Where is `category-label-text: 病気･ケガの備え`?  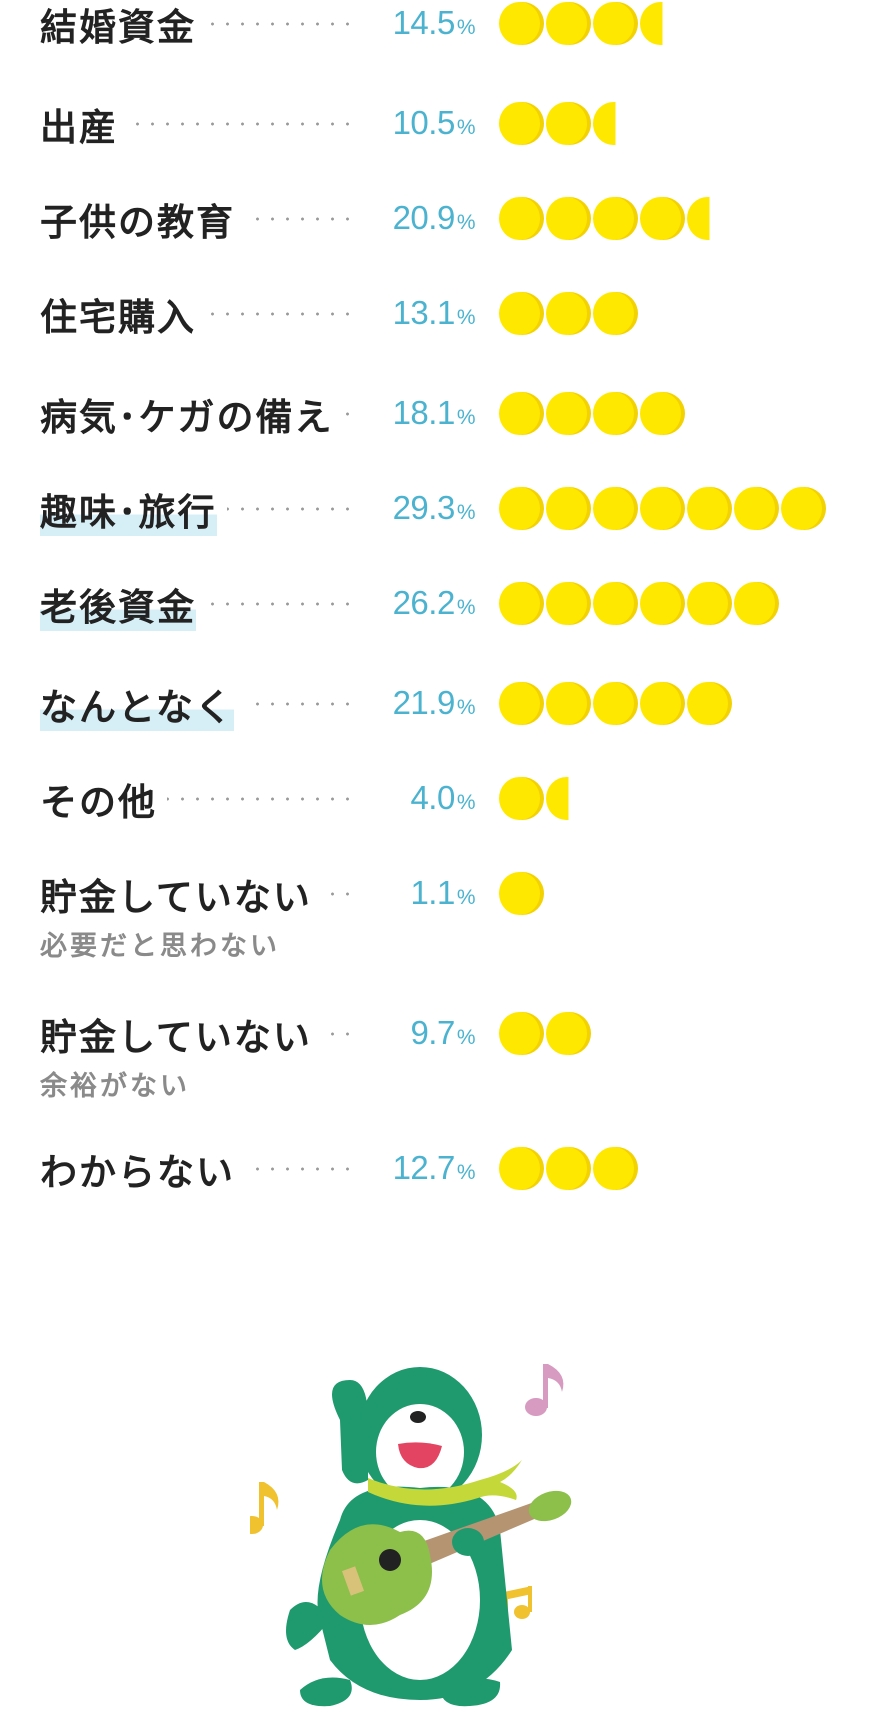
category-label-text: 病気･ケガの備え is located at coordinates (187, 417).